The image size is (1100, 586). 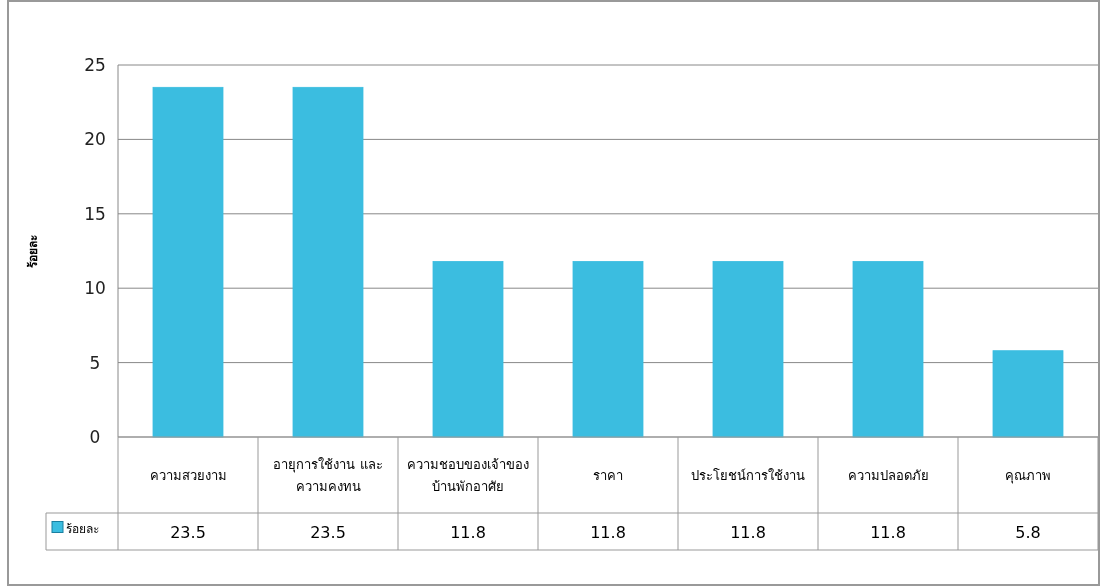 What do you see at coordinates (95, 437) in the screenshot?
I see `y-tick-label: 0` at bounding box center [95, 437].